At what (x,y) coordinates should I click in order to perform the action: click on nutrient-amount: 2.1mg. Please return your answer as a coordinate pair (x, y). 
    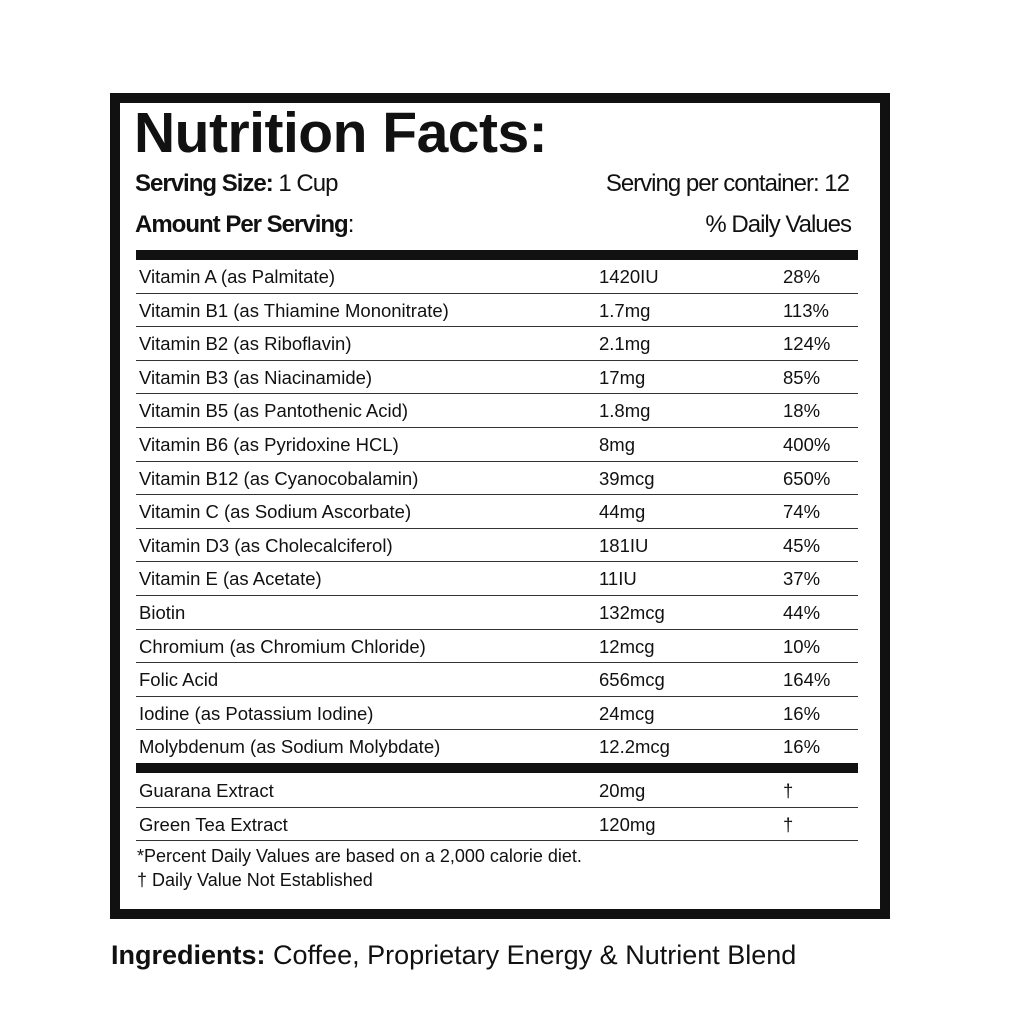
    Looking at the image, I should click on (625, 344).